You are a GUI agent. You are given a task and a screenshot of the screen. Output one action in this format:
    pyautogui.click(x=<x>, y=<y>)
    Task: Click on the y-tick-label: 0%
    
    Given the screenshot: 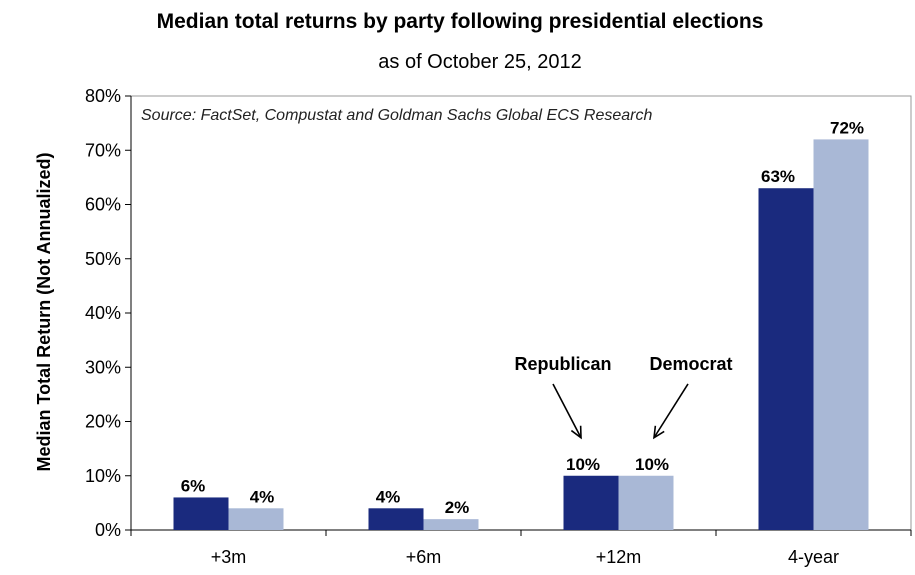 What is the action you would take?
    pyautogui.click(x=108, y=530)
    